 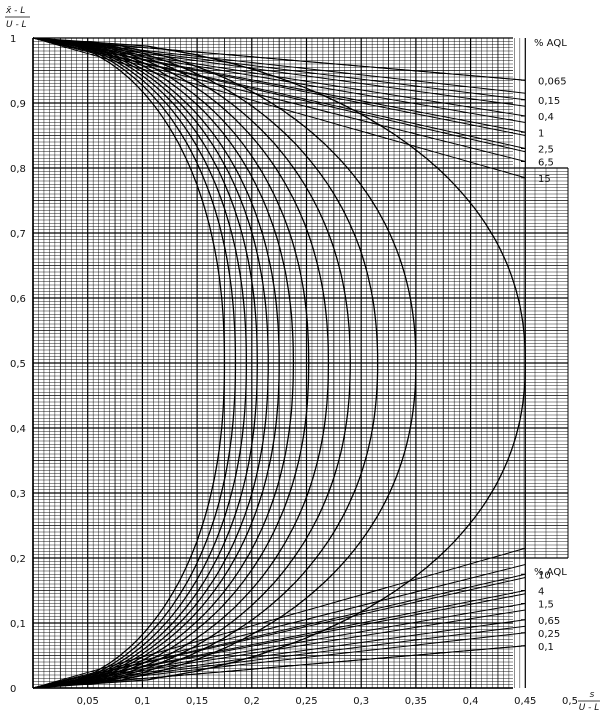 I want to click on x-tick-label: 0,05, so click(x=88, y=701).